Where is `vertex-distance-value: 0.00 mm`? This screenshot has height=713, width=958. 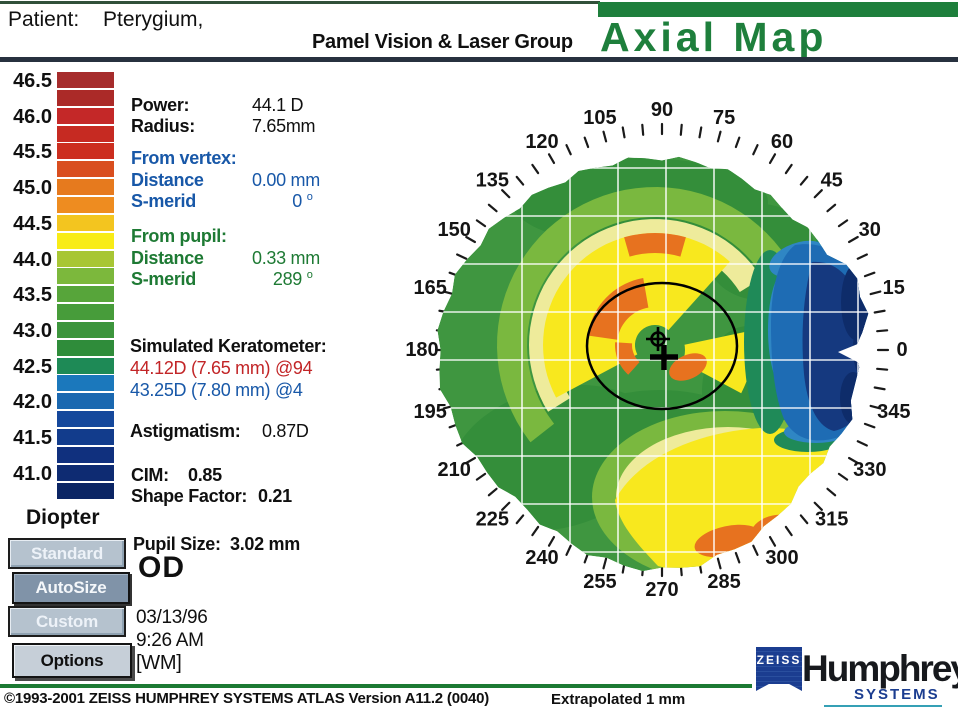
vertex-distance-value: 0.00 mm is located at coordinates (286, 180).